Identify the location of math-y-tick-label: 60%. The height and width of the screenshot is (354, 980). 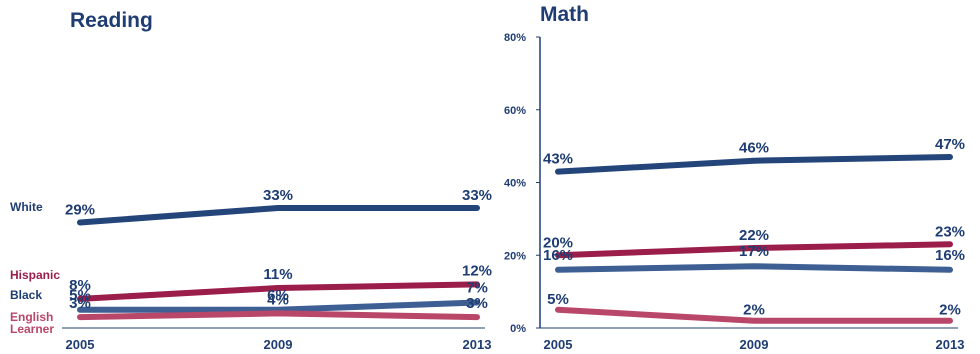
(515, 111).